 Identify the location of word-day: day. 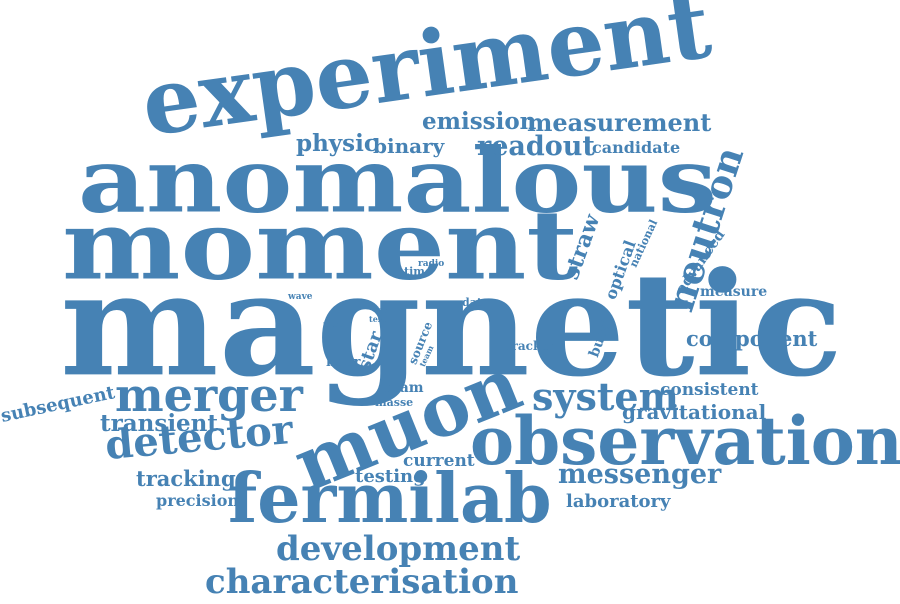
(381, 309).